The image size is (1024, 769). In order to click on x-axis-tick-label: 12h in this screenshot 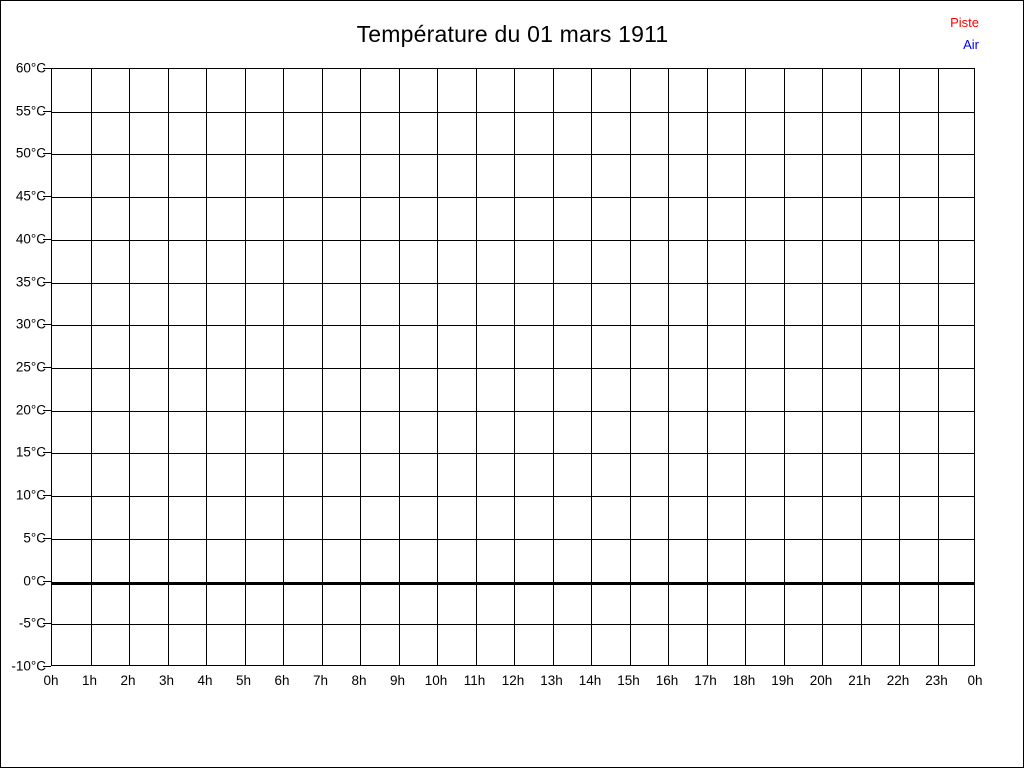, I will do `click(513, 680)`.